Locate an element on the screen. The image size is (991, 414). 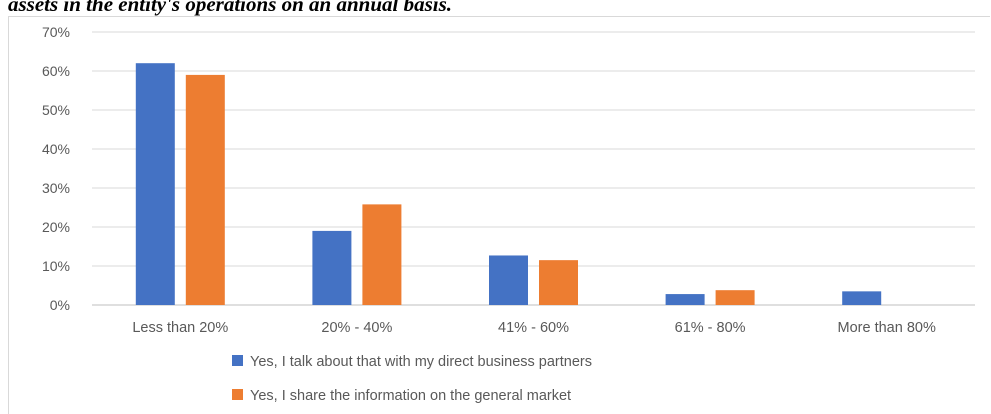
y-axis-ticks: 0% 10% 20% 30% 40% 50% 60% 70% is located at coordinates (56, 168).